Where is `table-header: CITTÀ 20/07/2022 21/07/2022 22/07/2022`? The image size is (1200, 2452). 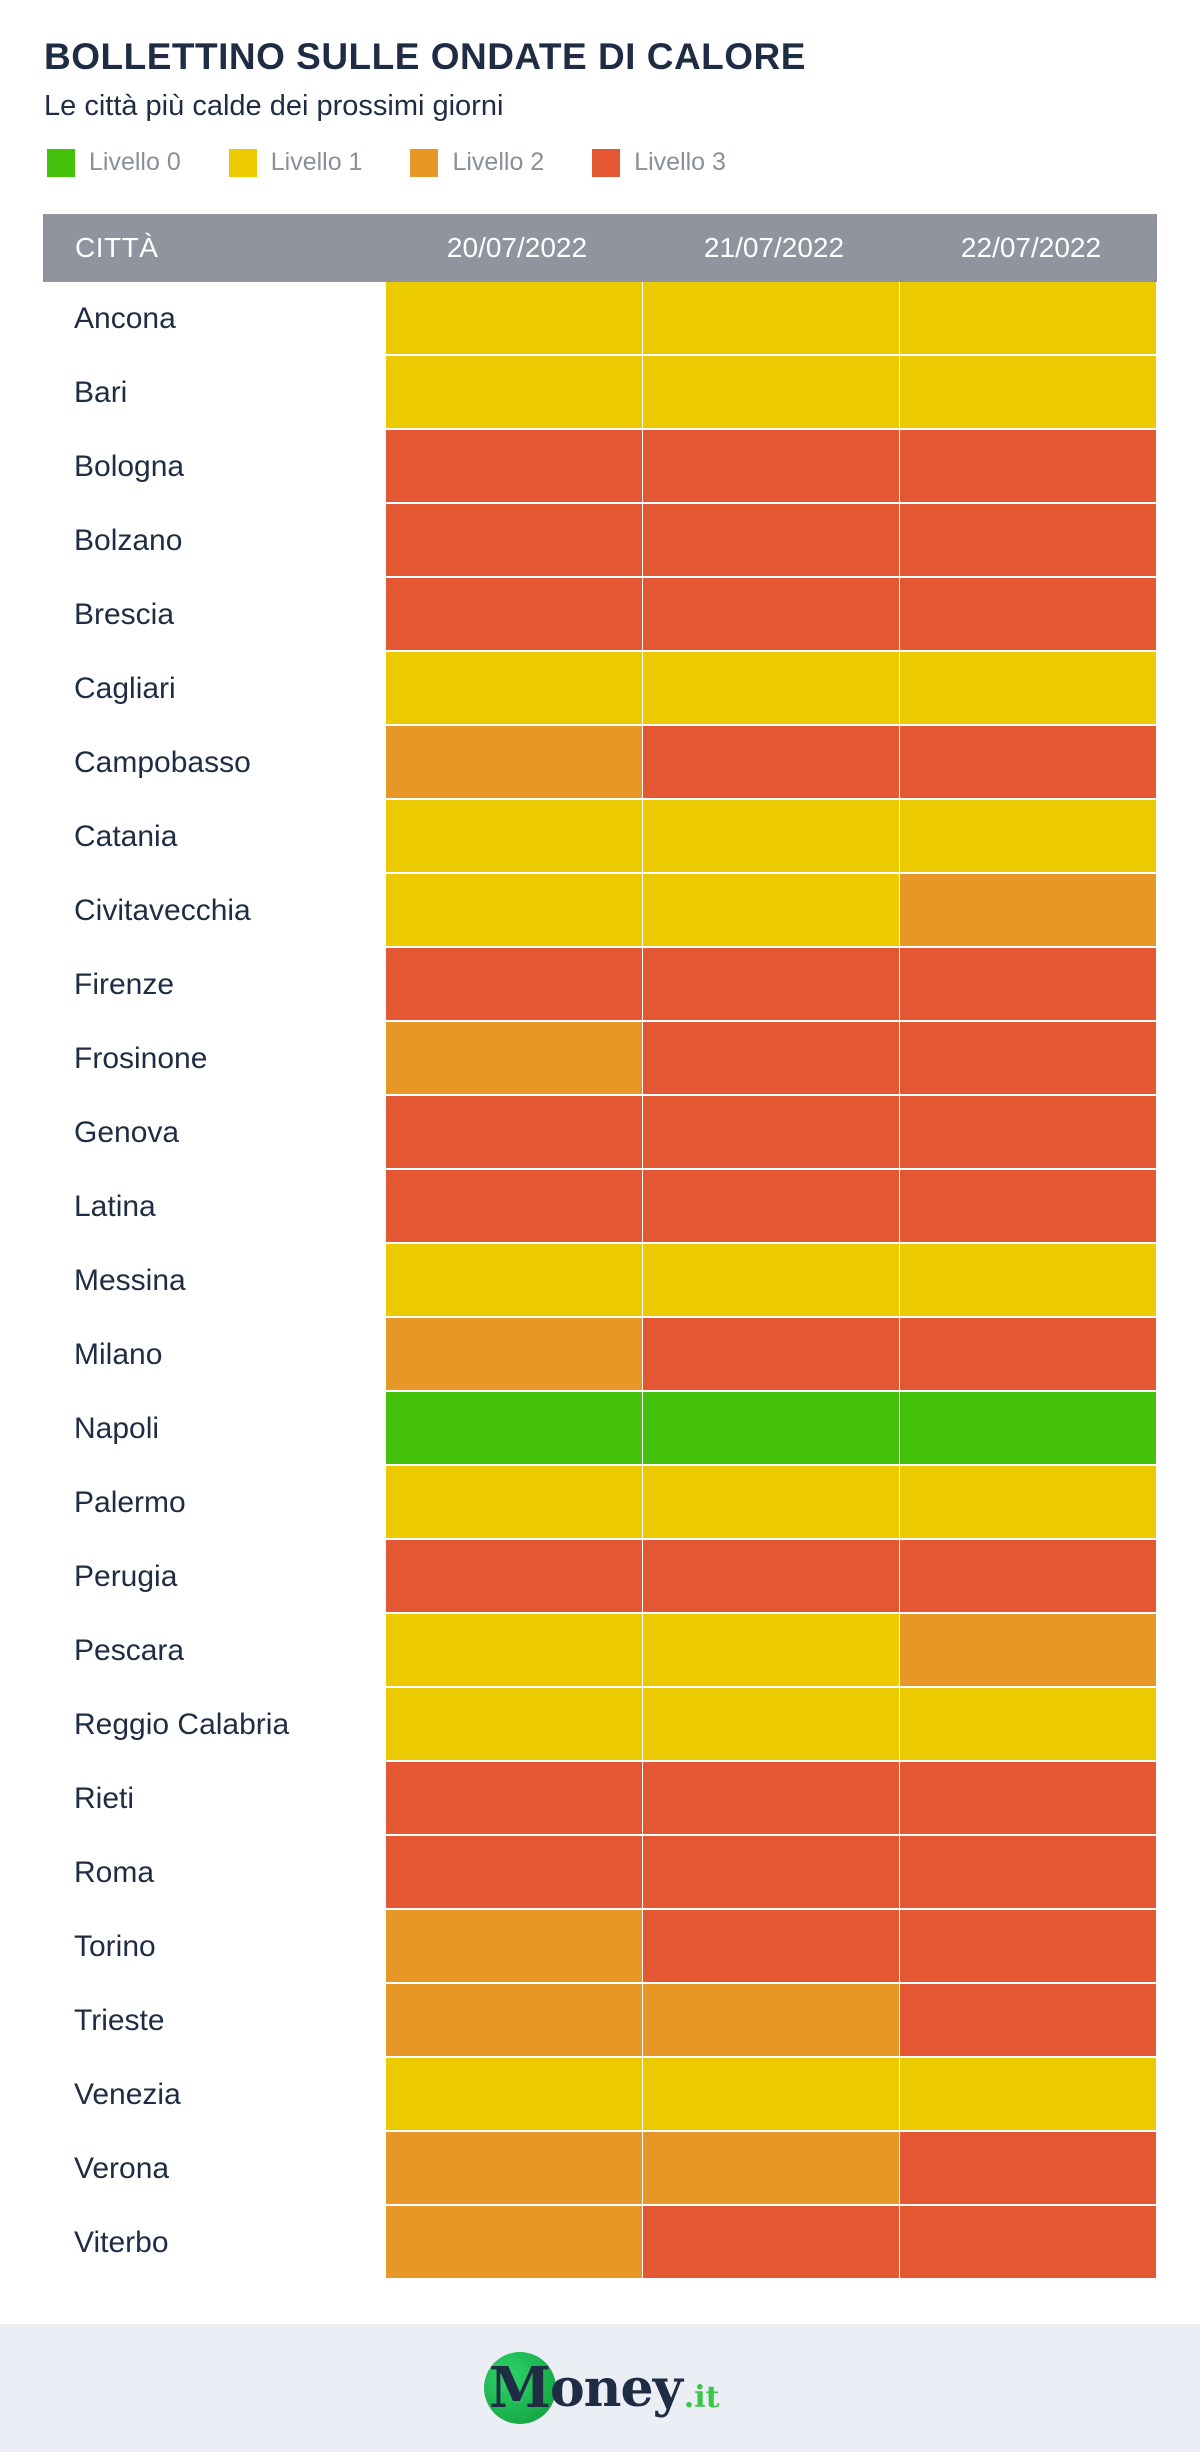
table-header: CITTÀ 20/07/2022 21/07/2022 22/07/2022 is located at coordinates (600, 248).